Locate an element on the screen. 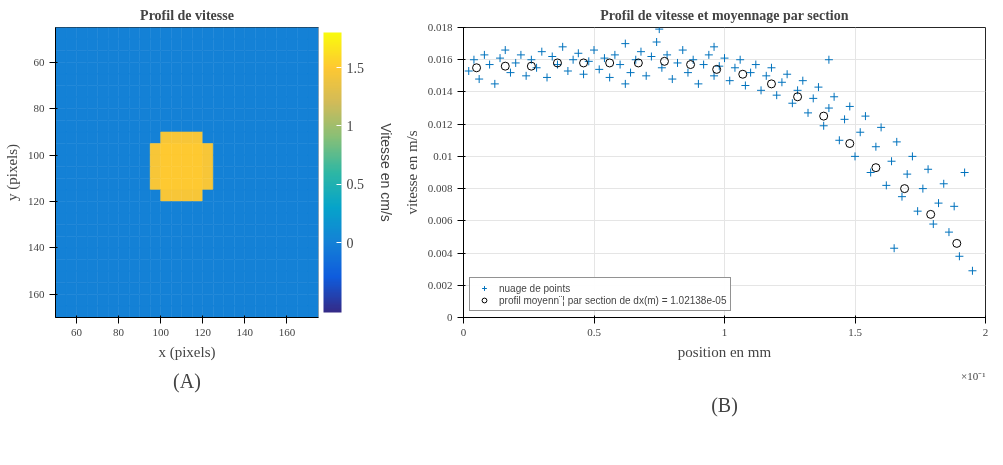 The height and width of the screenshot is (465, 1003). y-tick-label: 0.018 is located at coordinates (440, 27).